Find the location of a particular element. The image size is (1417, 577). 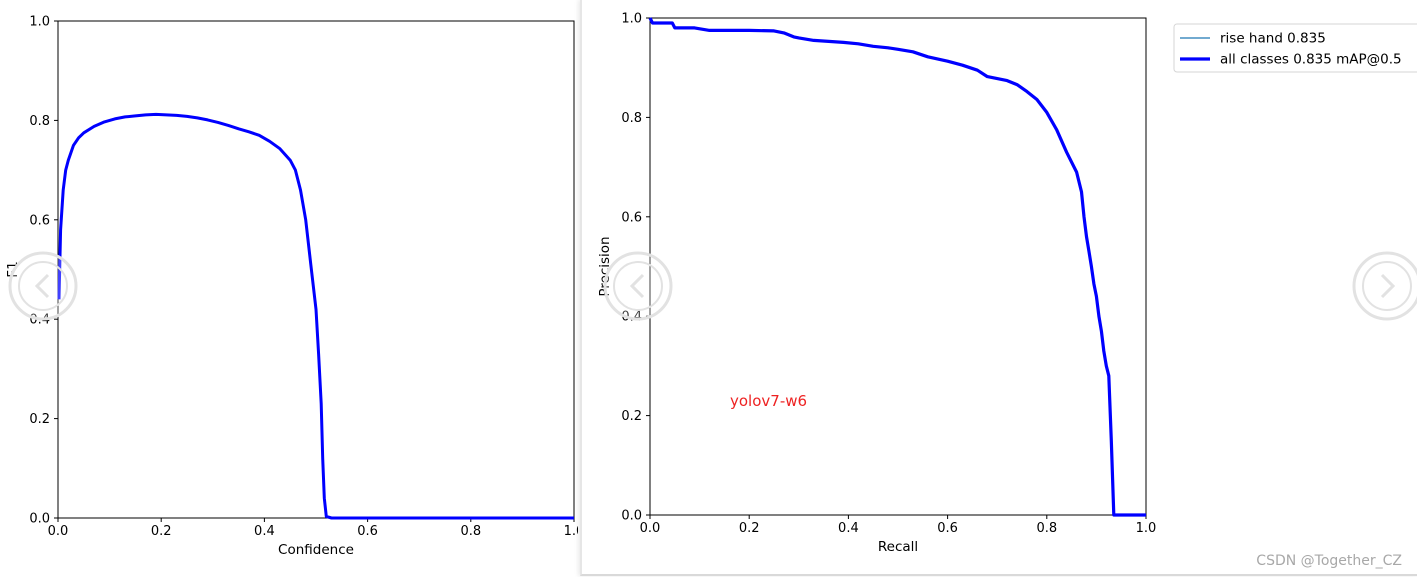

prev-image-button-overlay is located at coordinates (638, 286).